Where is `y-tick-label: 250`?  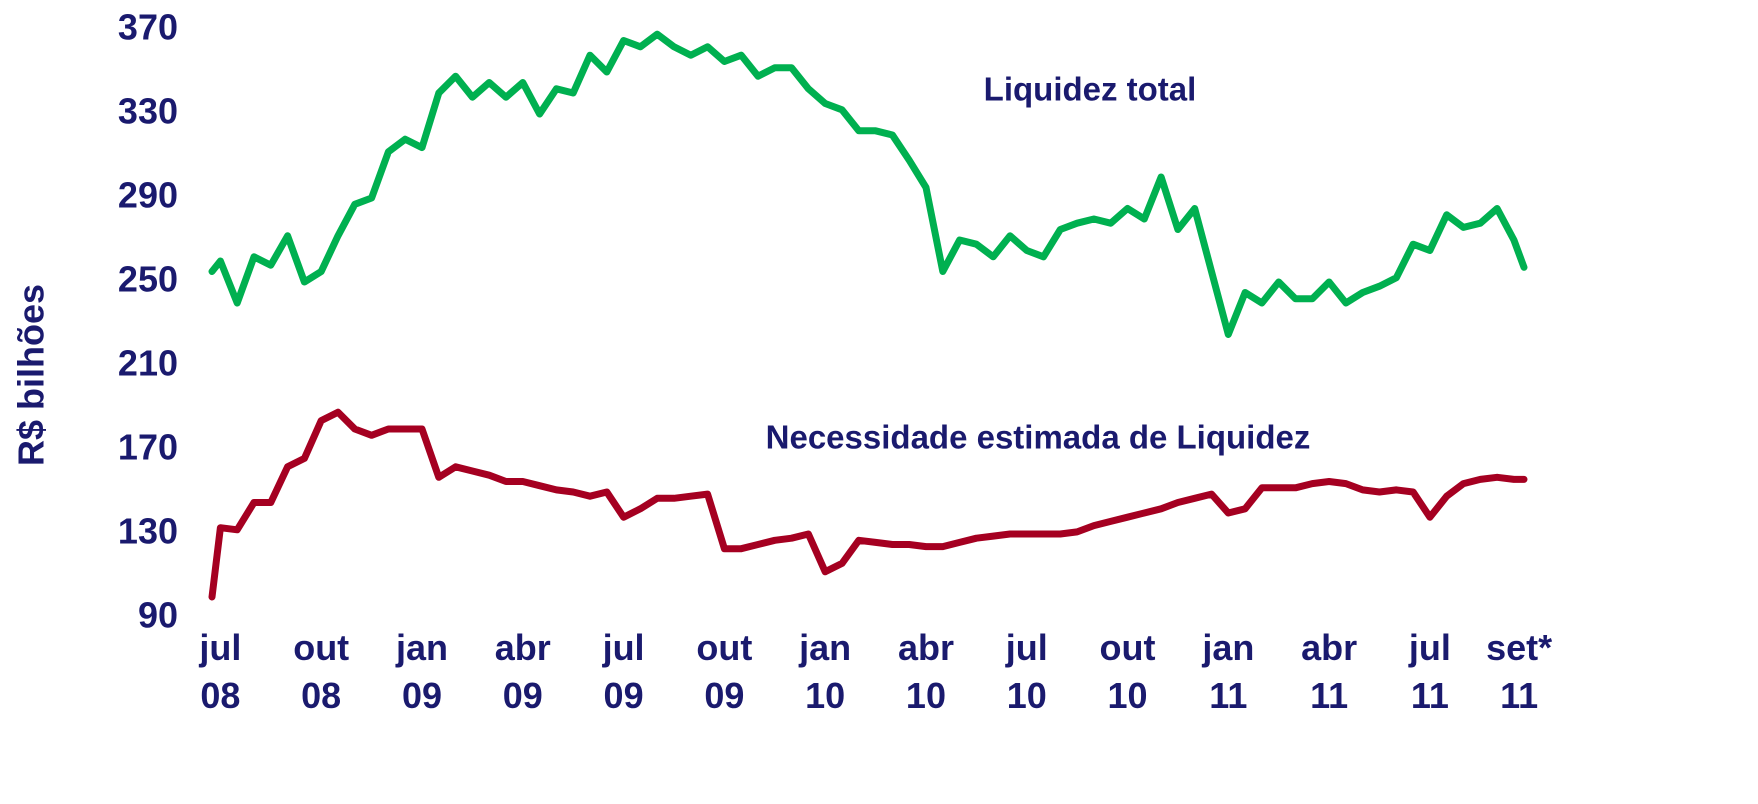 y-tick-label: 250 is located at coordinates (148, 279).